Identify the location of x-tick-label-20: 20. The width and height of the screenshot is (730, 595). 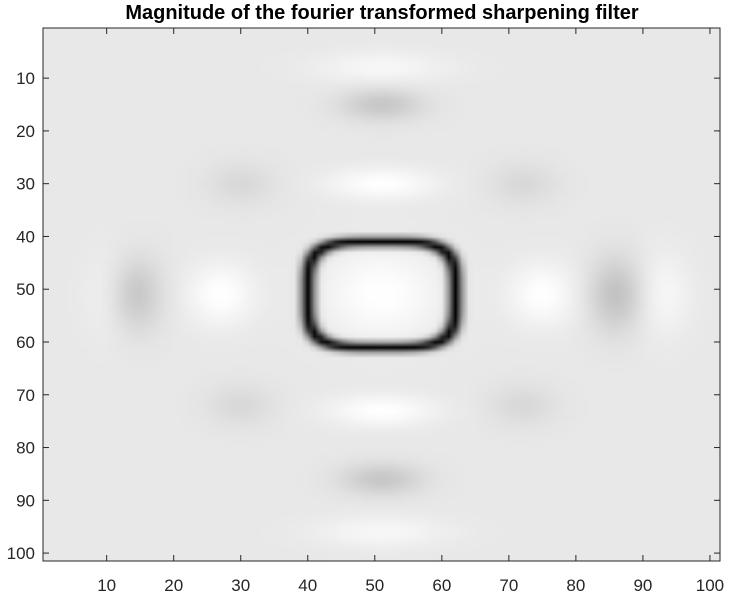
(173, 585).